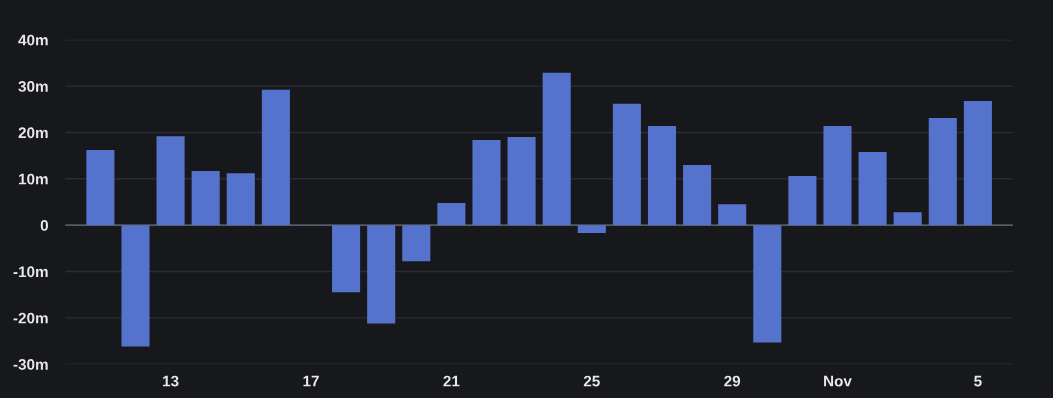 This screenshot has height=398, width=1053. I want to click on x-tick-label: 13, so click(171, 381).